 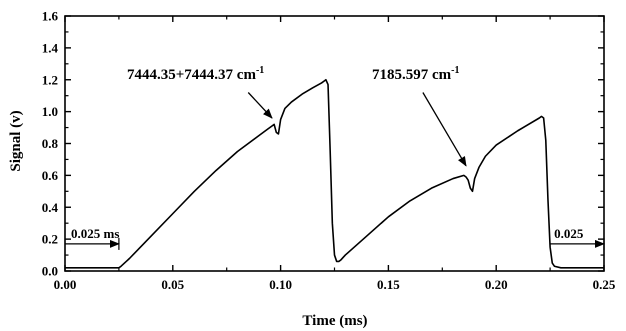 What do you see at coordinates (604, 284) in the screenshot?
I see `x-tick-label: 0.25` at bounding box center [604, 284].